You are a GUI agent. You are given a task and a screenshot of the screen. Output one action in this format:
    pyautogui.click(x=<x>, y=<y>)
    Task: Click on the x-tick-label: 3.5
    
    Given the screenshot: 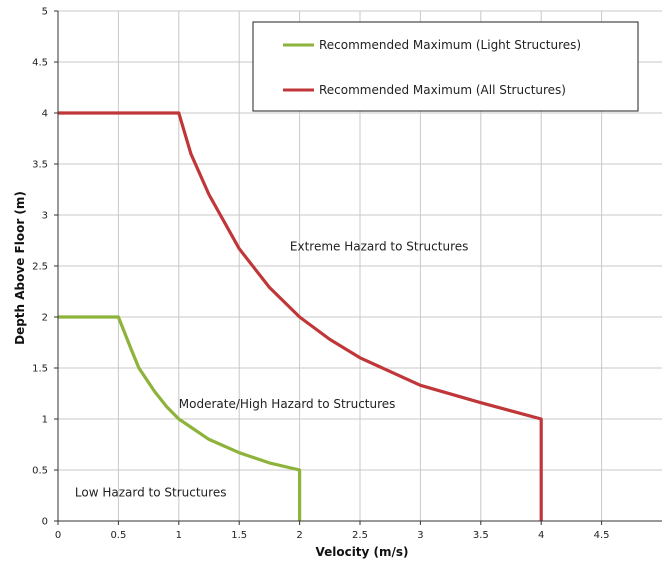 What is the action you would take?
    pyautogui.click(x=481, y=535)
    